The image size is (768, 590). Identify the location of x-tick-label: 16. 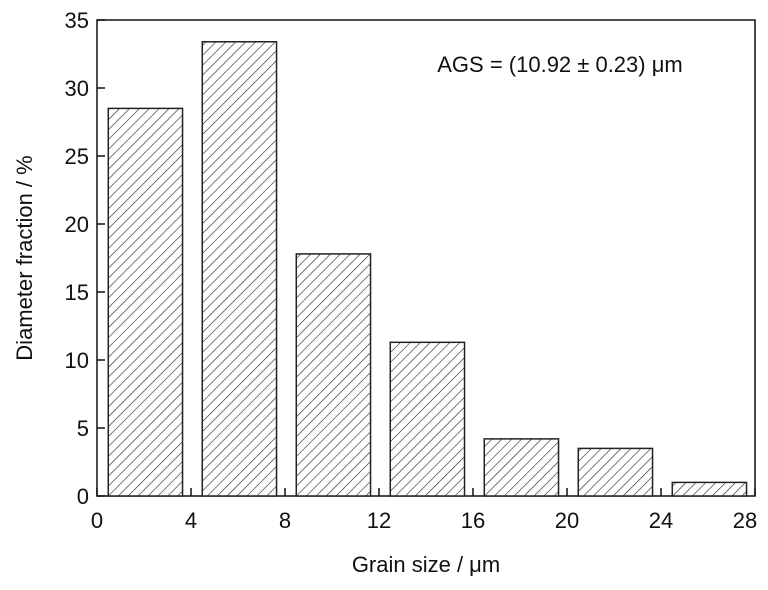
(473, 520).